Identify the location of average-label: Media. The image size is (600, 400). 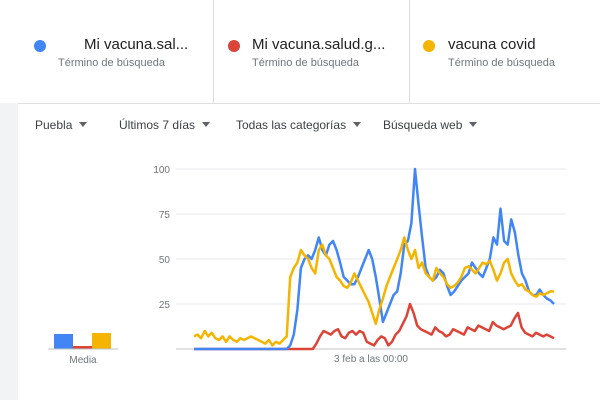
(83, 360).